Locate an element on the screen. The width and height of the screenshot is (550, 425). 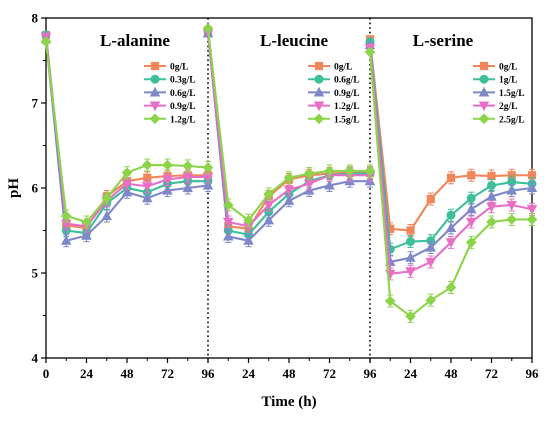
legend-label: 1.2g/L is located at coordinates (347, 107).